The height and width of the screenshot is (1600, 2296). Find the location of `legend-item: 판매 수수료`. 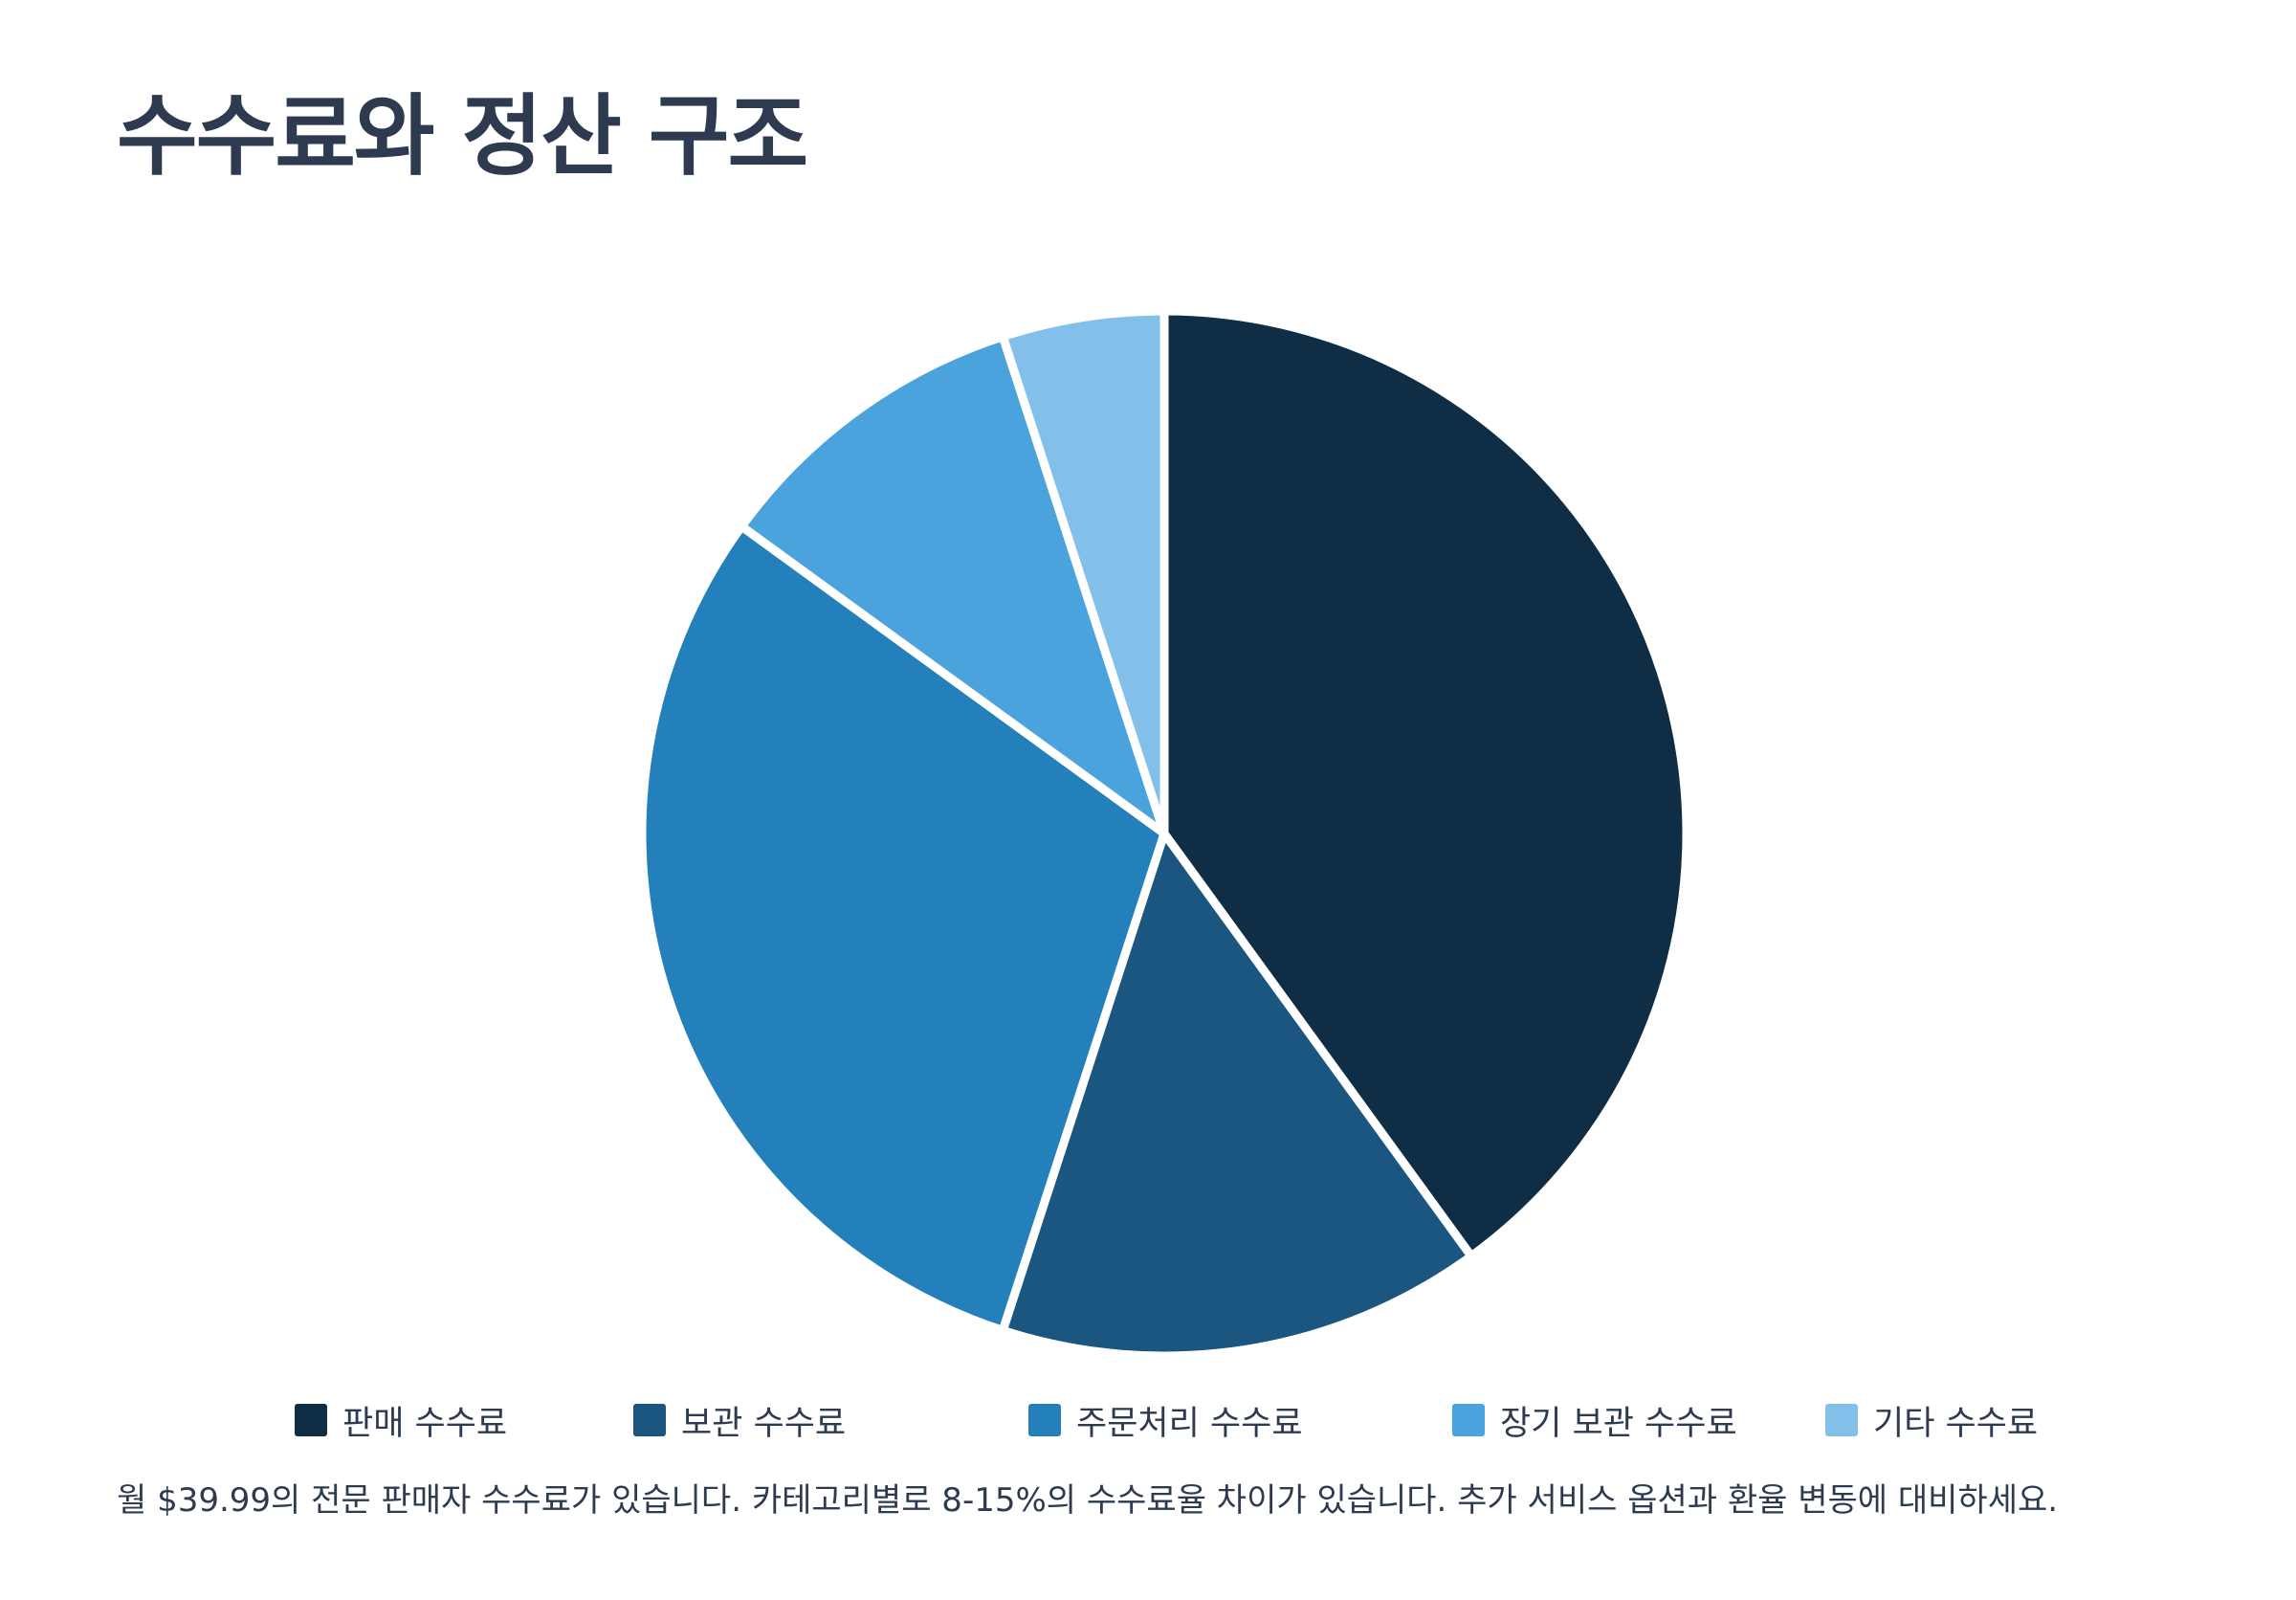

legend-item: 판매 수수료 is located at coordinates (401, 1420).